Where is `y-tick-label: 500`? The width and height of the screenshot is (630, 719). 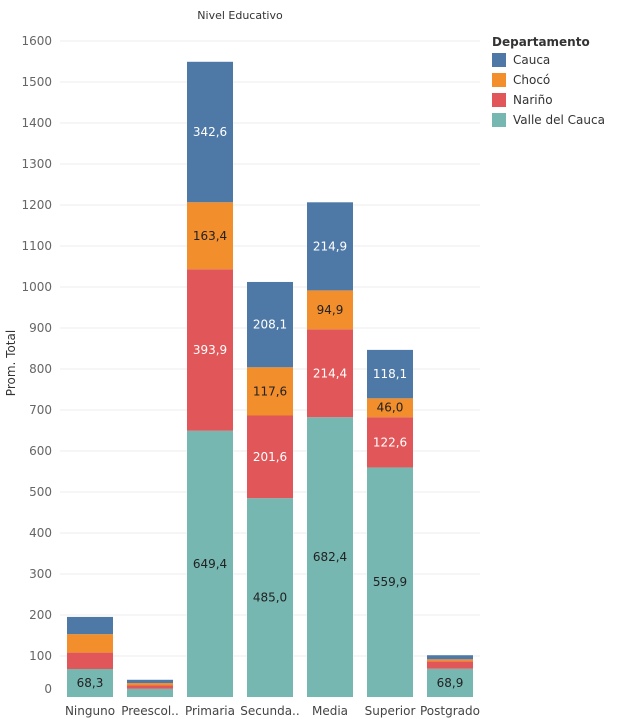
y-tick-label: 500 is located at coordinates (40, 492).